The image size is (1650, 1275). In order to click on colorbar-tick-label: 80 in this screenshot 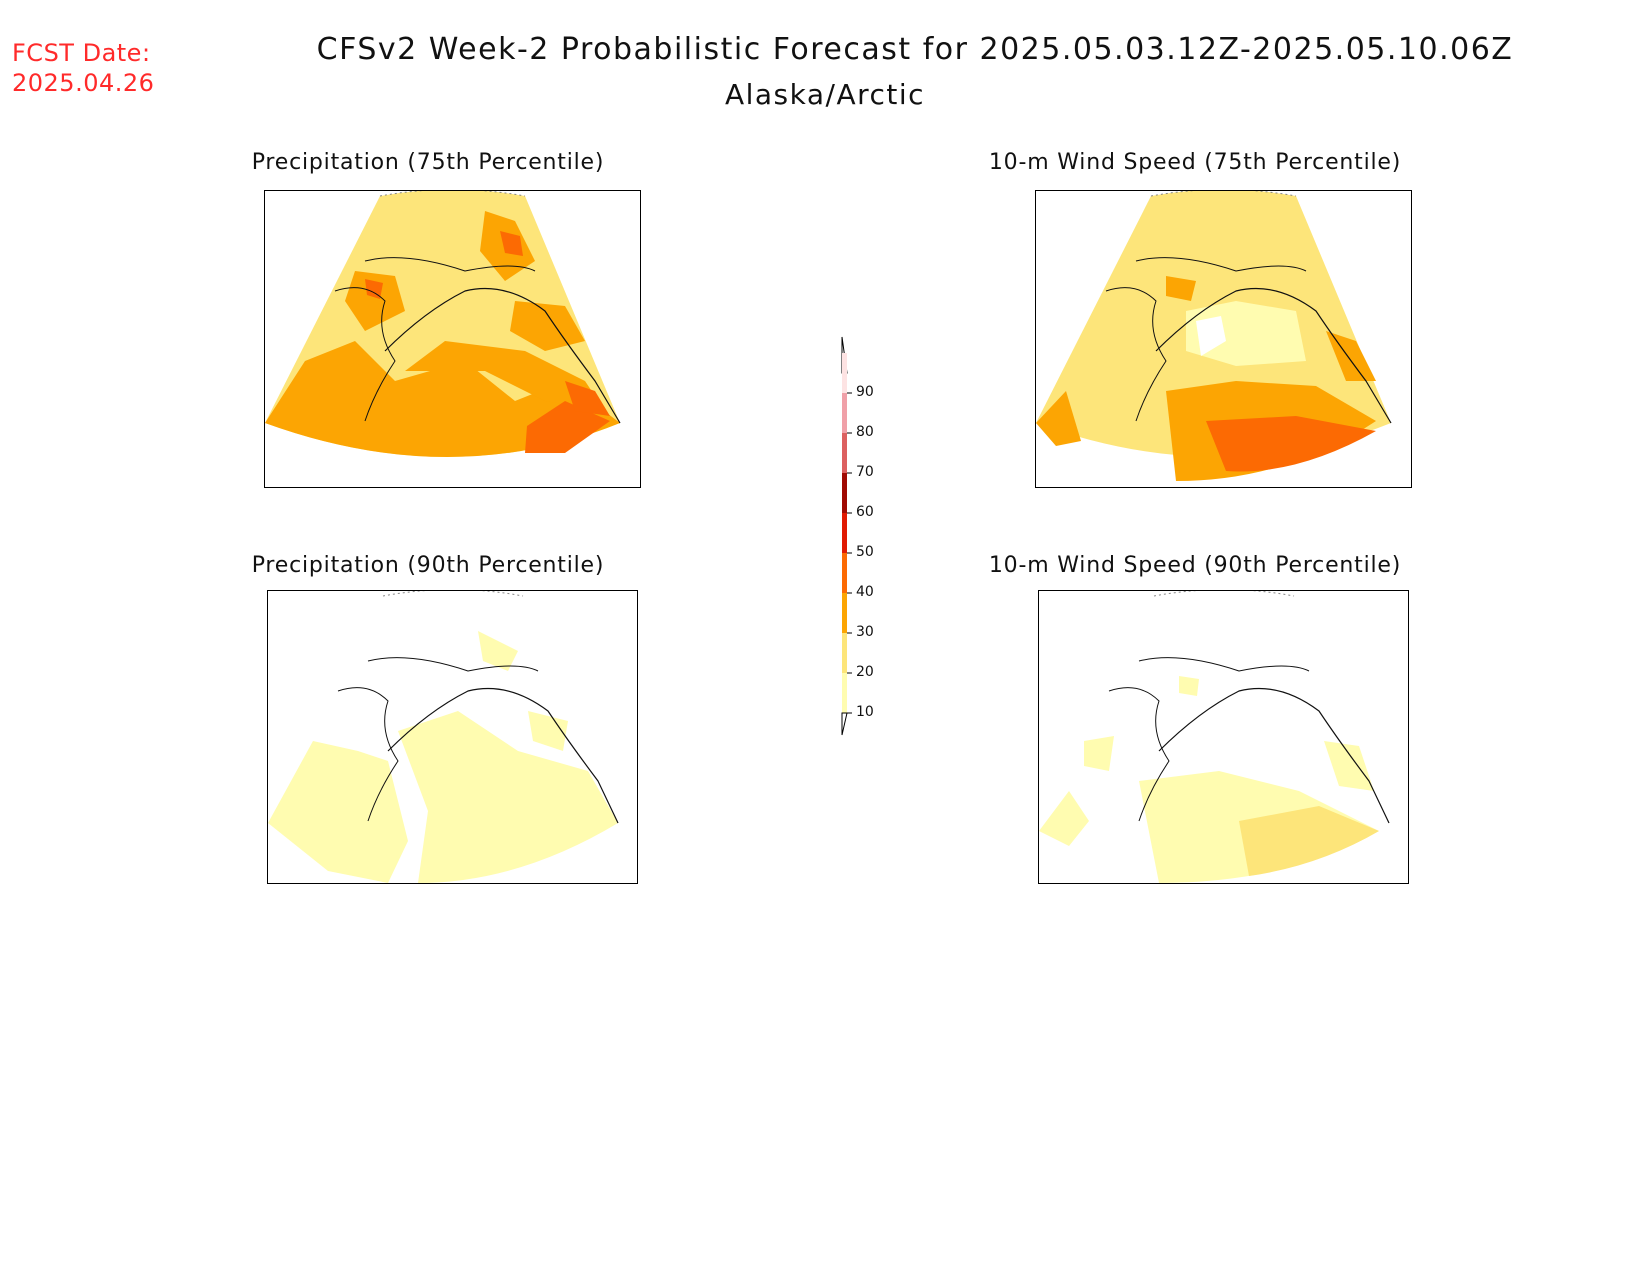, I will do `click(865, 432)`.